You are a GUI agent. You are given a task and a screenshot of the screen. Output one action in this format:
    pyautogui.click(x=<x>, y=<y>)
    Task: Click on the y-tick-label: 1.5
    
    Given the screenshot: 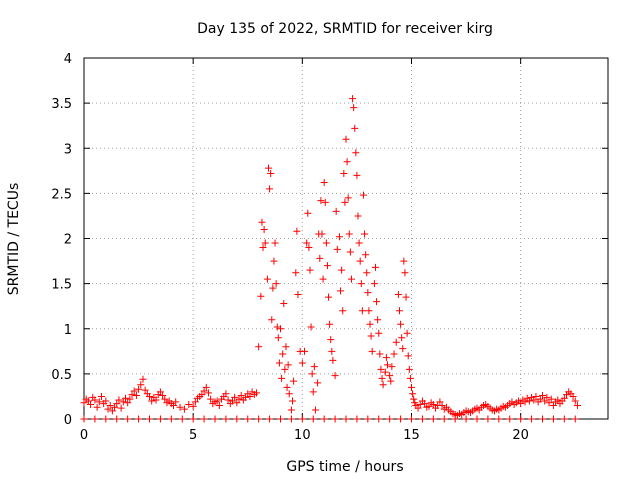 What is the action you would take?
    pyautogui.click(x=61, y=285)
    